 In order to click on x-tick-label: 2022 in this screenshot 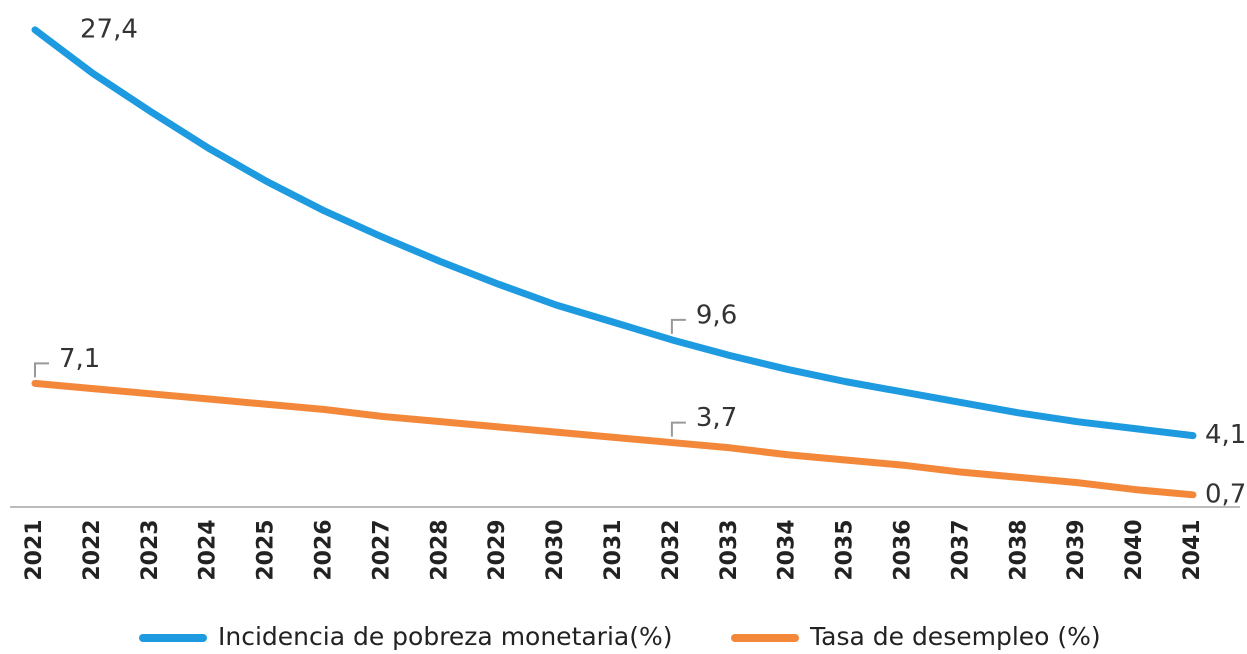, I will do `click(92, 549)`.